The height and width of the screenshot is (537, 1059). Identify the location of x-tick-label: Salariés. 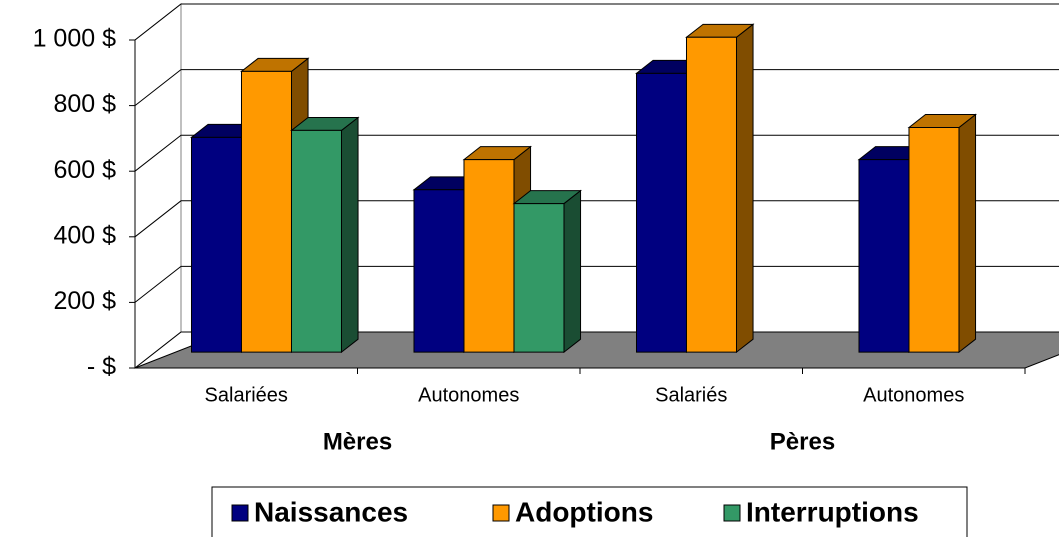
(691, 395).